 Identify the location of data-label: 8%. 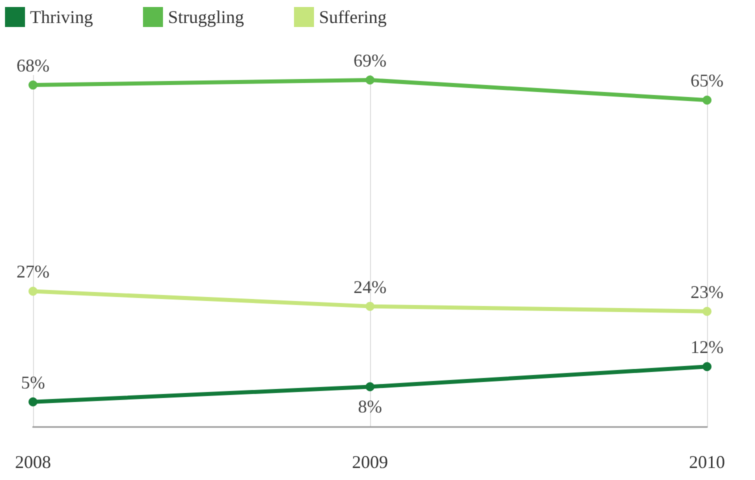
(370, 406).